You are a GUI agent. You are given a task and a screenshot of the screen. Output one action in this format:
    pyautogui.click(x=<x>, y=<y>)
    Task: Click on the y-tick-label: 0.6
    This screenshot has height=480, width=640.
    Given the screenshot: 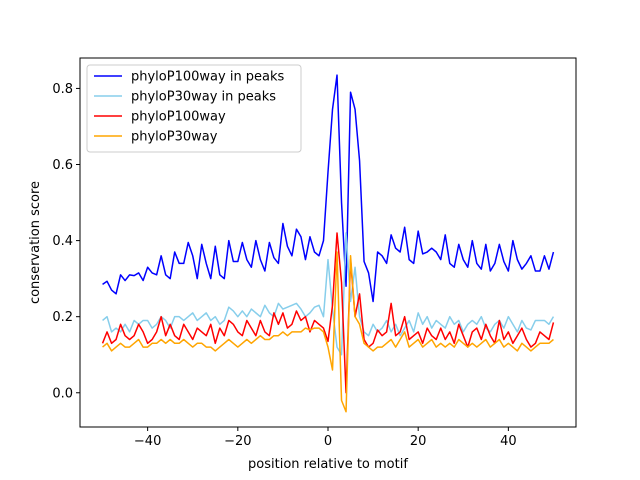 What is the action you would take?
    pyautogui.click(x=62, y=165)
    